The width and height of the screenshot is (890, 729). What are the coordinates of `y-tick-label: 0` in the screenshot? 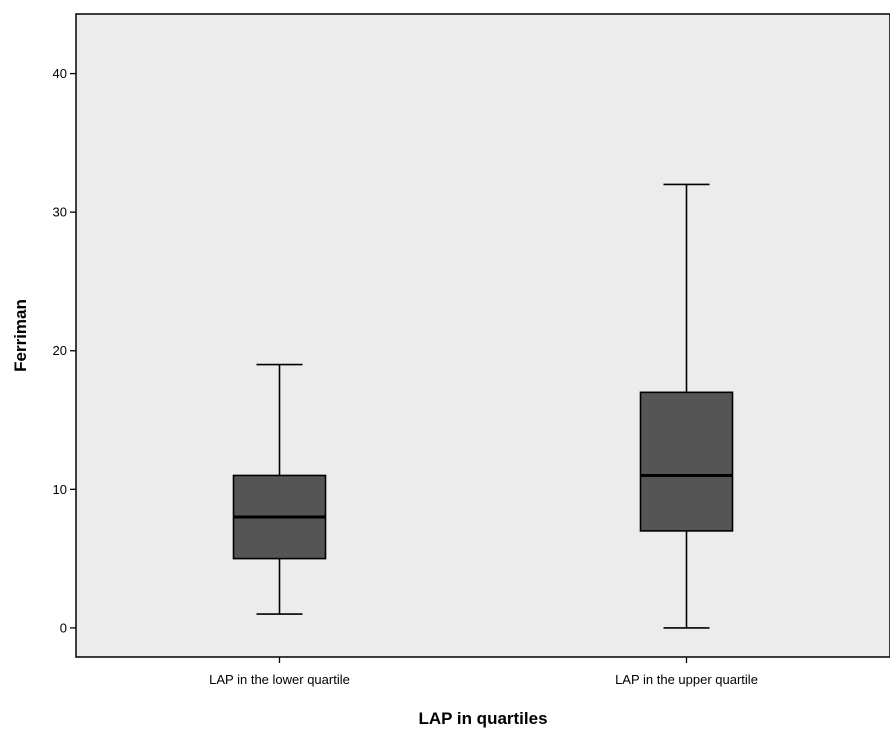 It's located at (63, 627).